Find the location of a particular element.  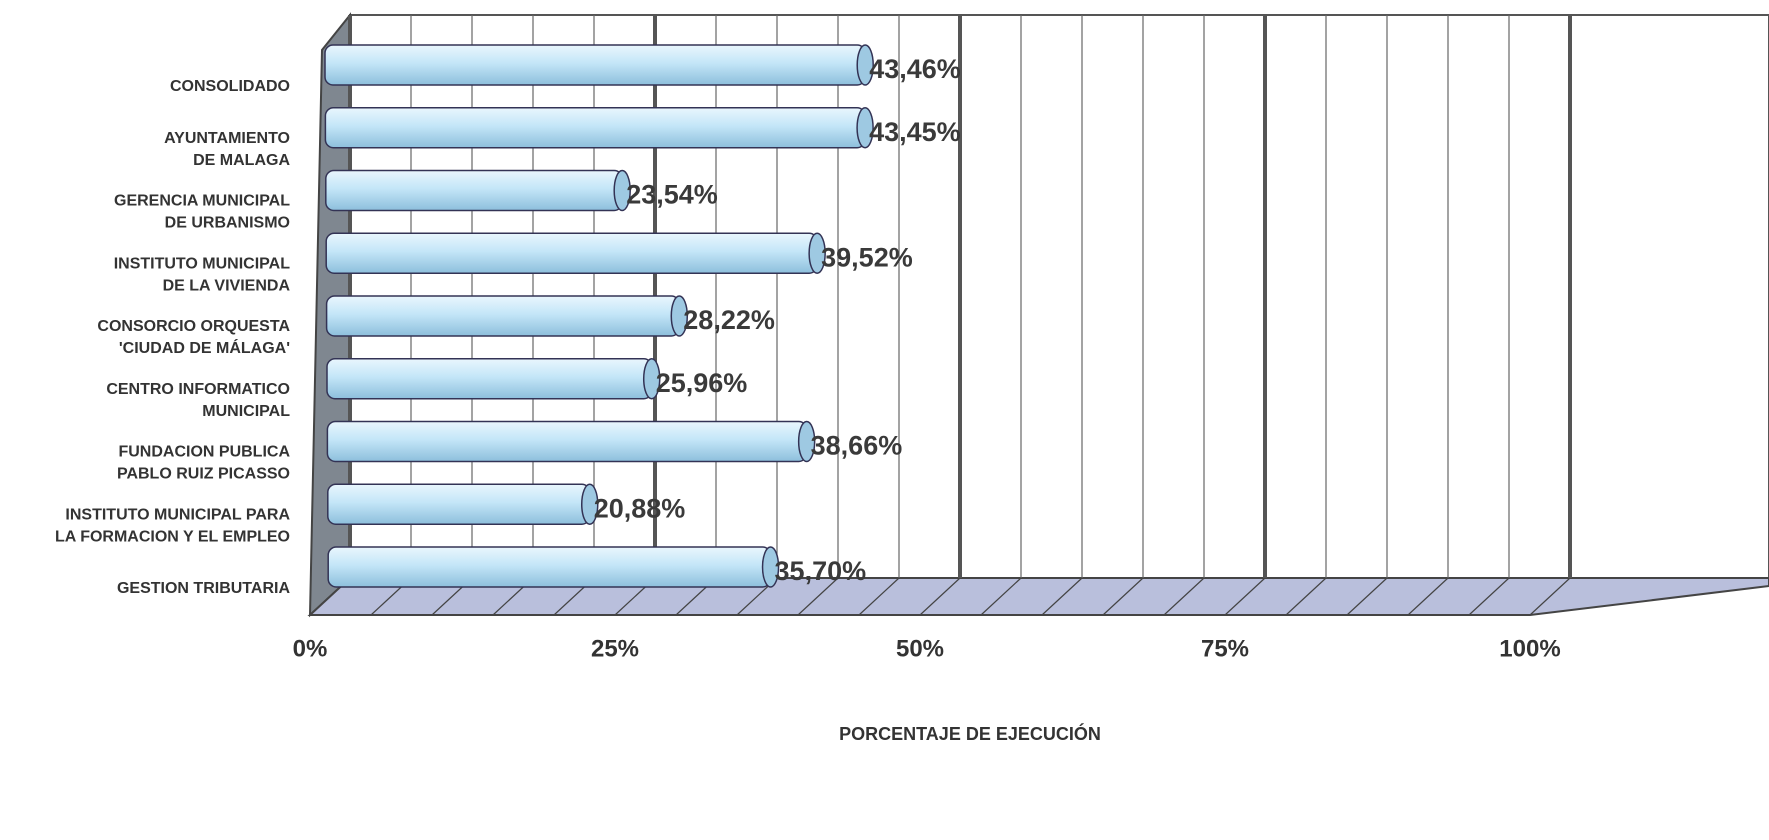

y-tick-label: AYUNTAMIENTO DE MALAGA is located at coordinates (227, 149).